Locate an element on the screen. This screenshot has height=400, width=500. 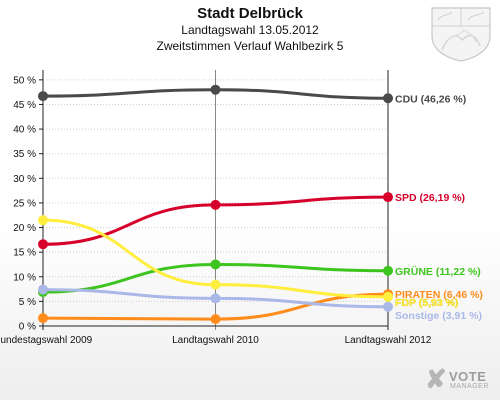
chart-subtitle: Landtagswahl 13.05.2012 is located at coordinates (250, 30).